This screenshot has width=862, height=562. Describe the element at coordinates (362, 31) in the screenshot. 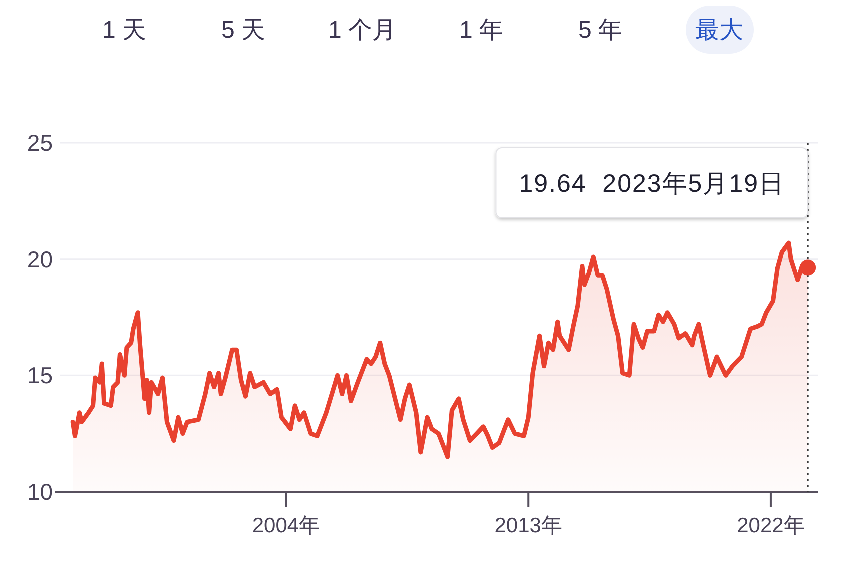

I see `text: 1 个月` at that location.